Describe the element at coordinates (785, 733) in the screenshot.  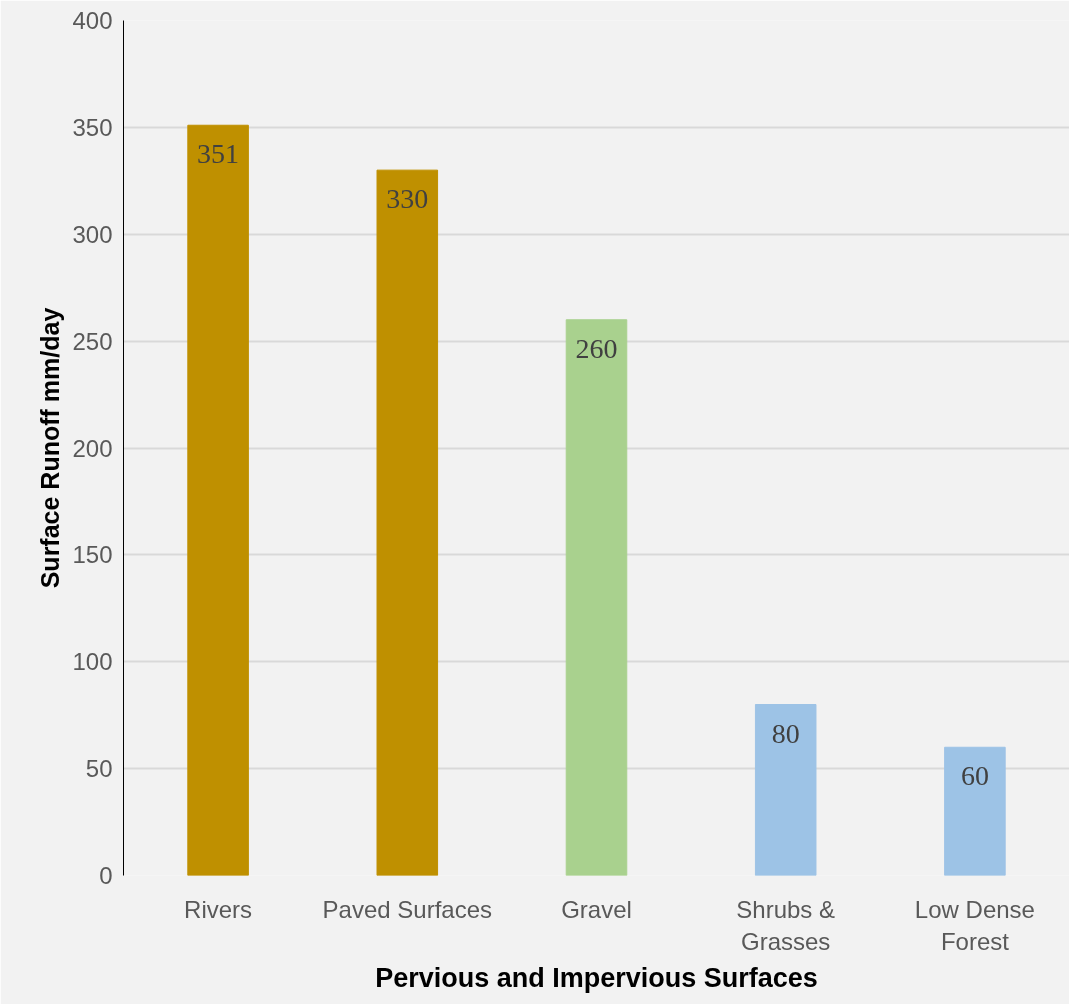
I see `data-label: 80` at that location.